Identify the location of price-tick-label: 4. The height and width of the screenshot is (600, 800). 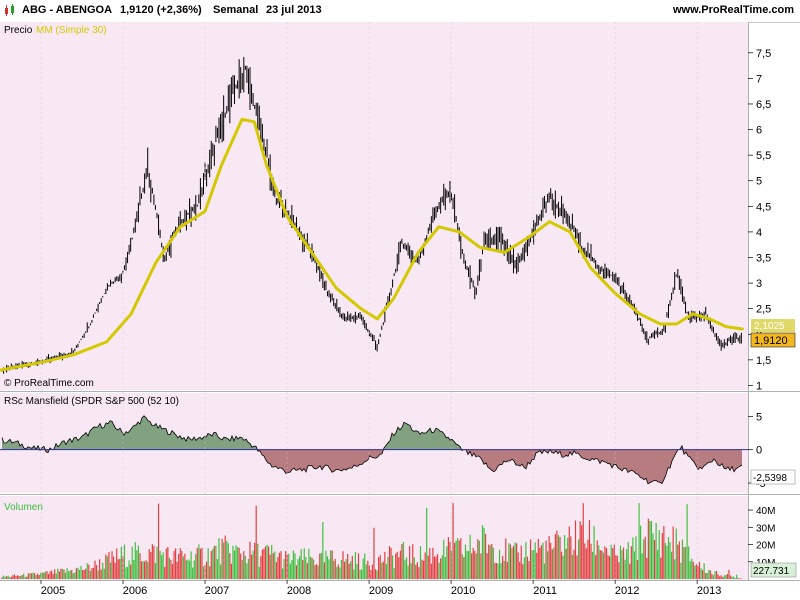
(759, 233).